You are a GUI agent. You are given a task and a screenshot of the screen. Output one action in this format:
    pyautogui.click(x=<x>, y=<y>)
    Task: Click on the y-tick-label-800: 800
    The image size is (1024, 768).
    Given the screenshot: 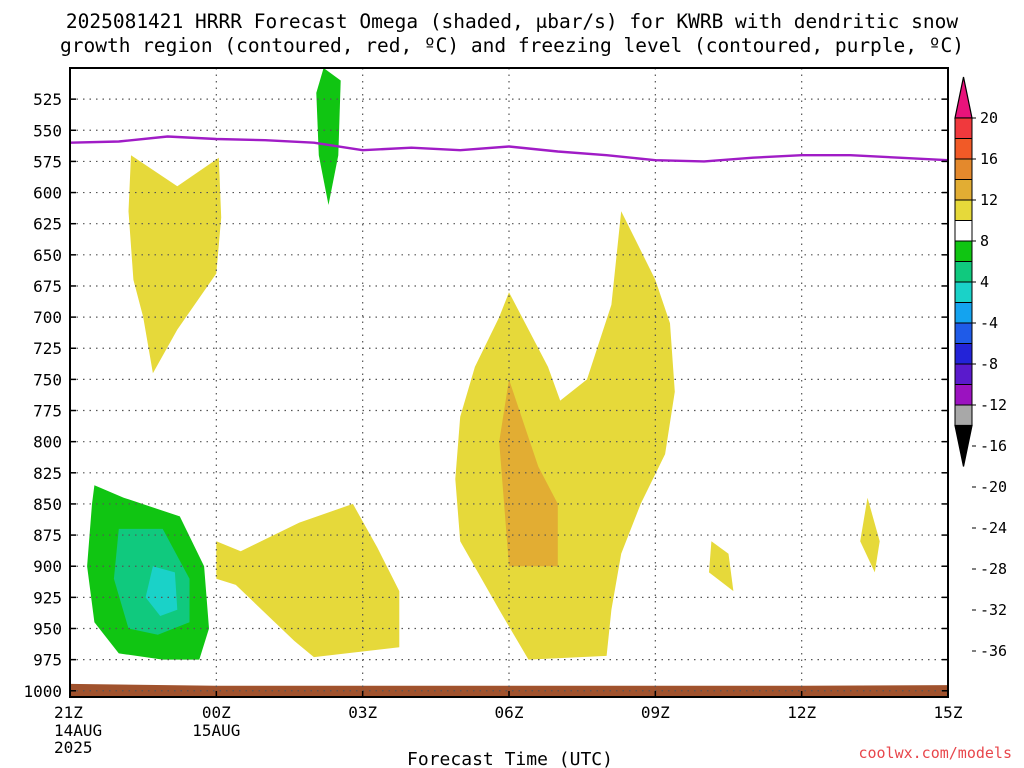 What is the action you would take?
    pyautogui.click(x=47, y=442)
    